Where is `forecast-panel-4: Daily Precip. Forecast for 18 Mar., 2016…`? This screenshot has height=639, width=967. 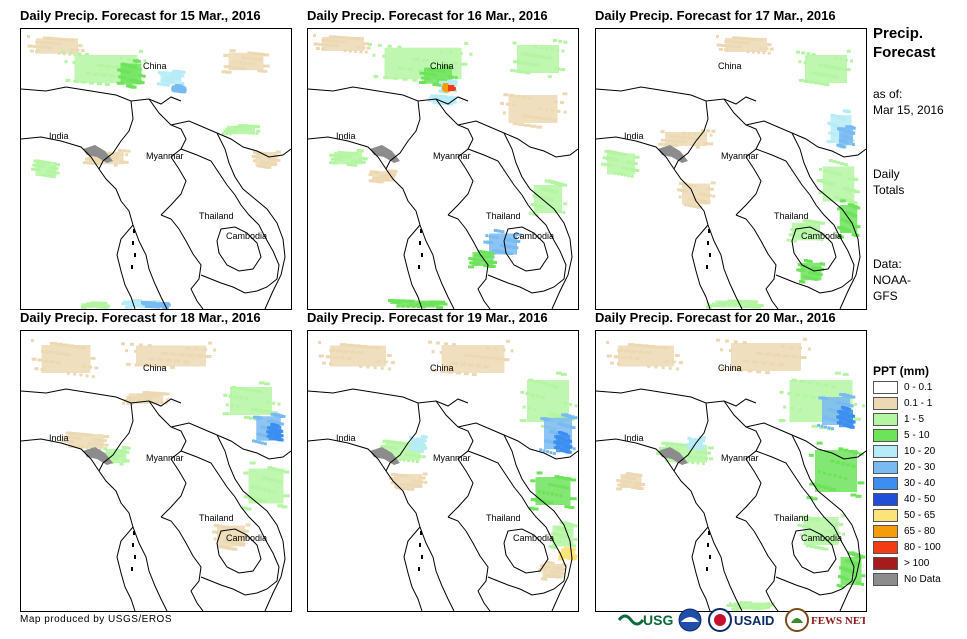 forecast-panel-4: Daily Precip. Forecast for 18 Mar., 2016… is located at coordinates (165, 460).